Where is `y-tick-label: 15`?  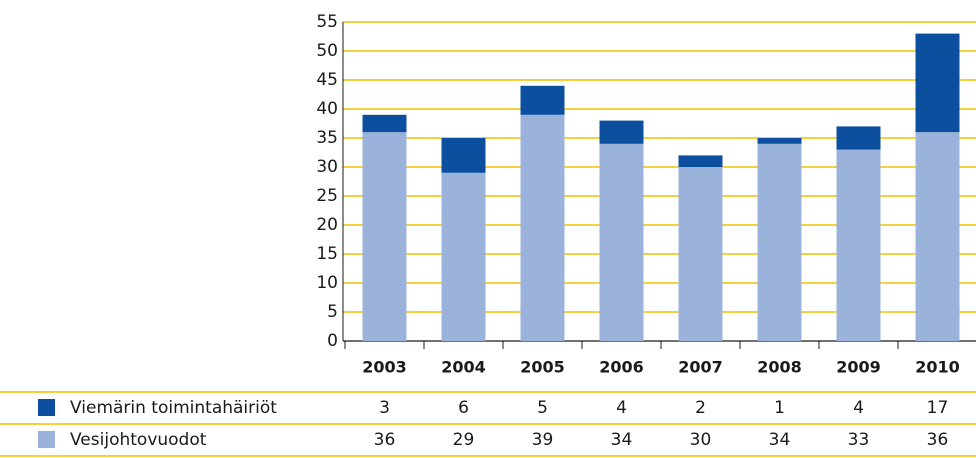
y-tick-label: 15 is located at coordinates (327, 254).